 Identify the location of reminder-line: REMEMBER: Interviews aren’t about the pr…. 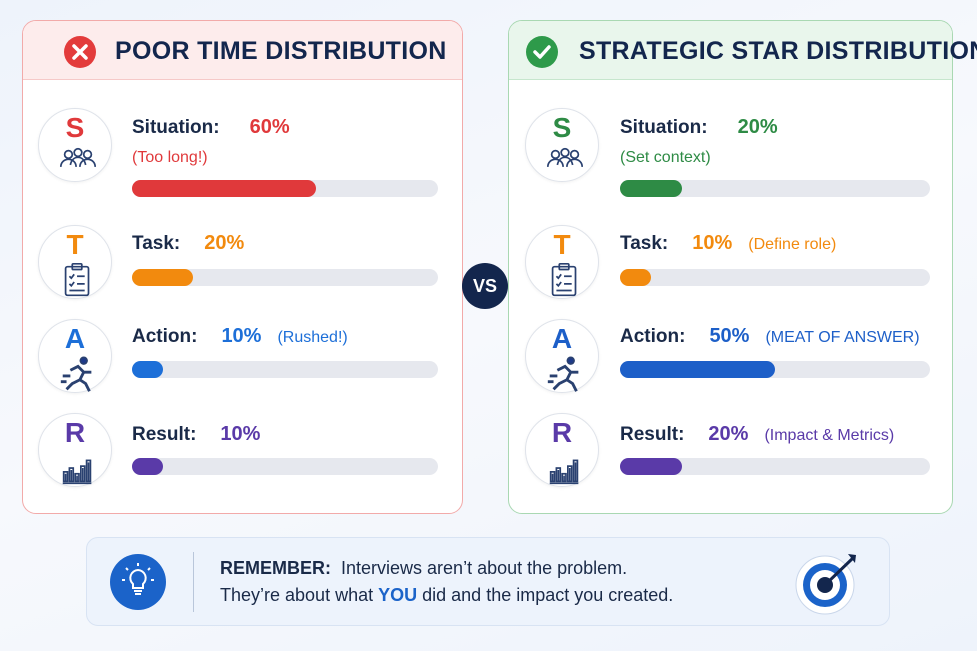
(423, 568).